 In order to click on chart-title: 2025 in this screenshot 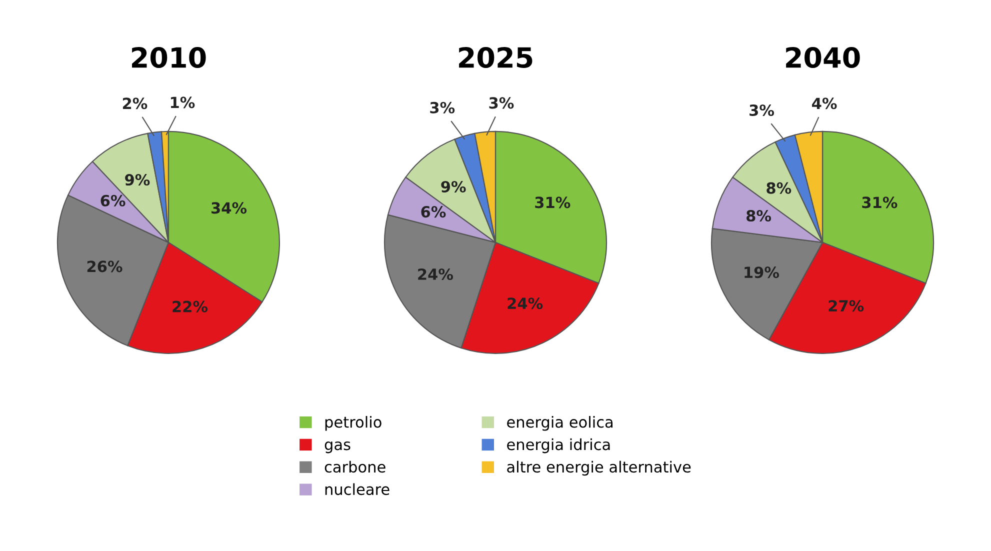, I will do `click(495, 57)`.